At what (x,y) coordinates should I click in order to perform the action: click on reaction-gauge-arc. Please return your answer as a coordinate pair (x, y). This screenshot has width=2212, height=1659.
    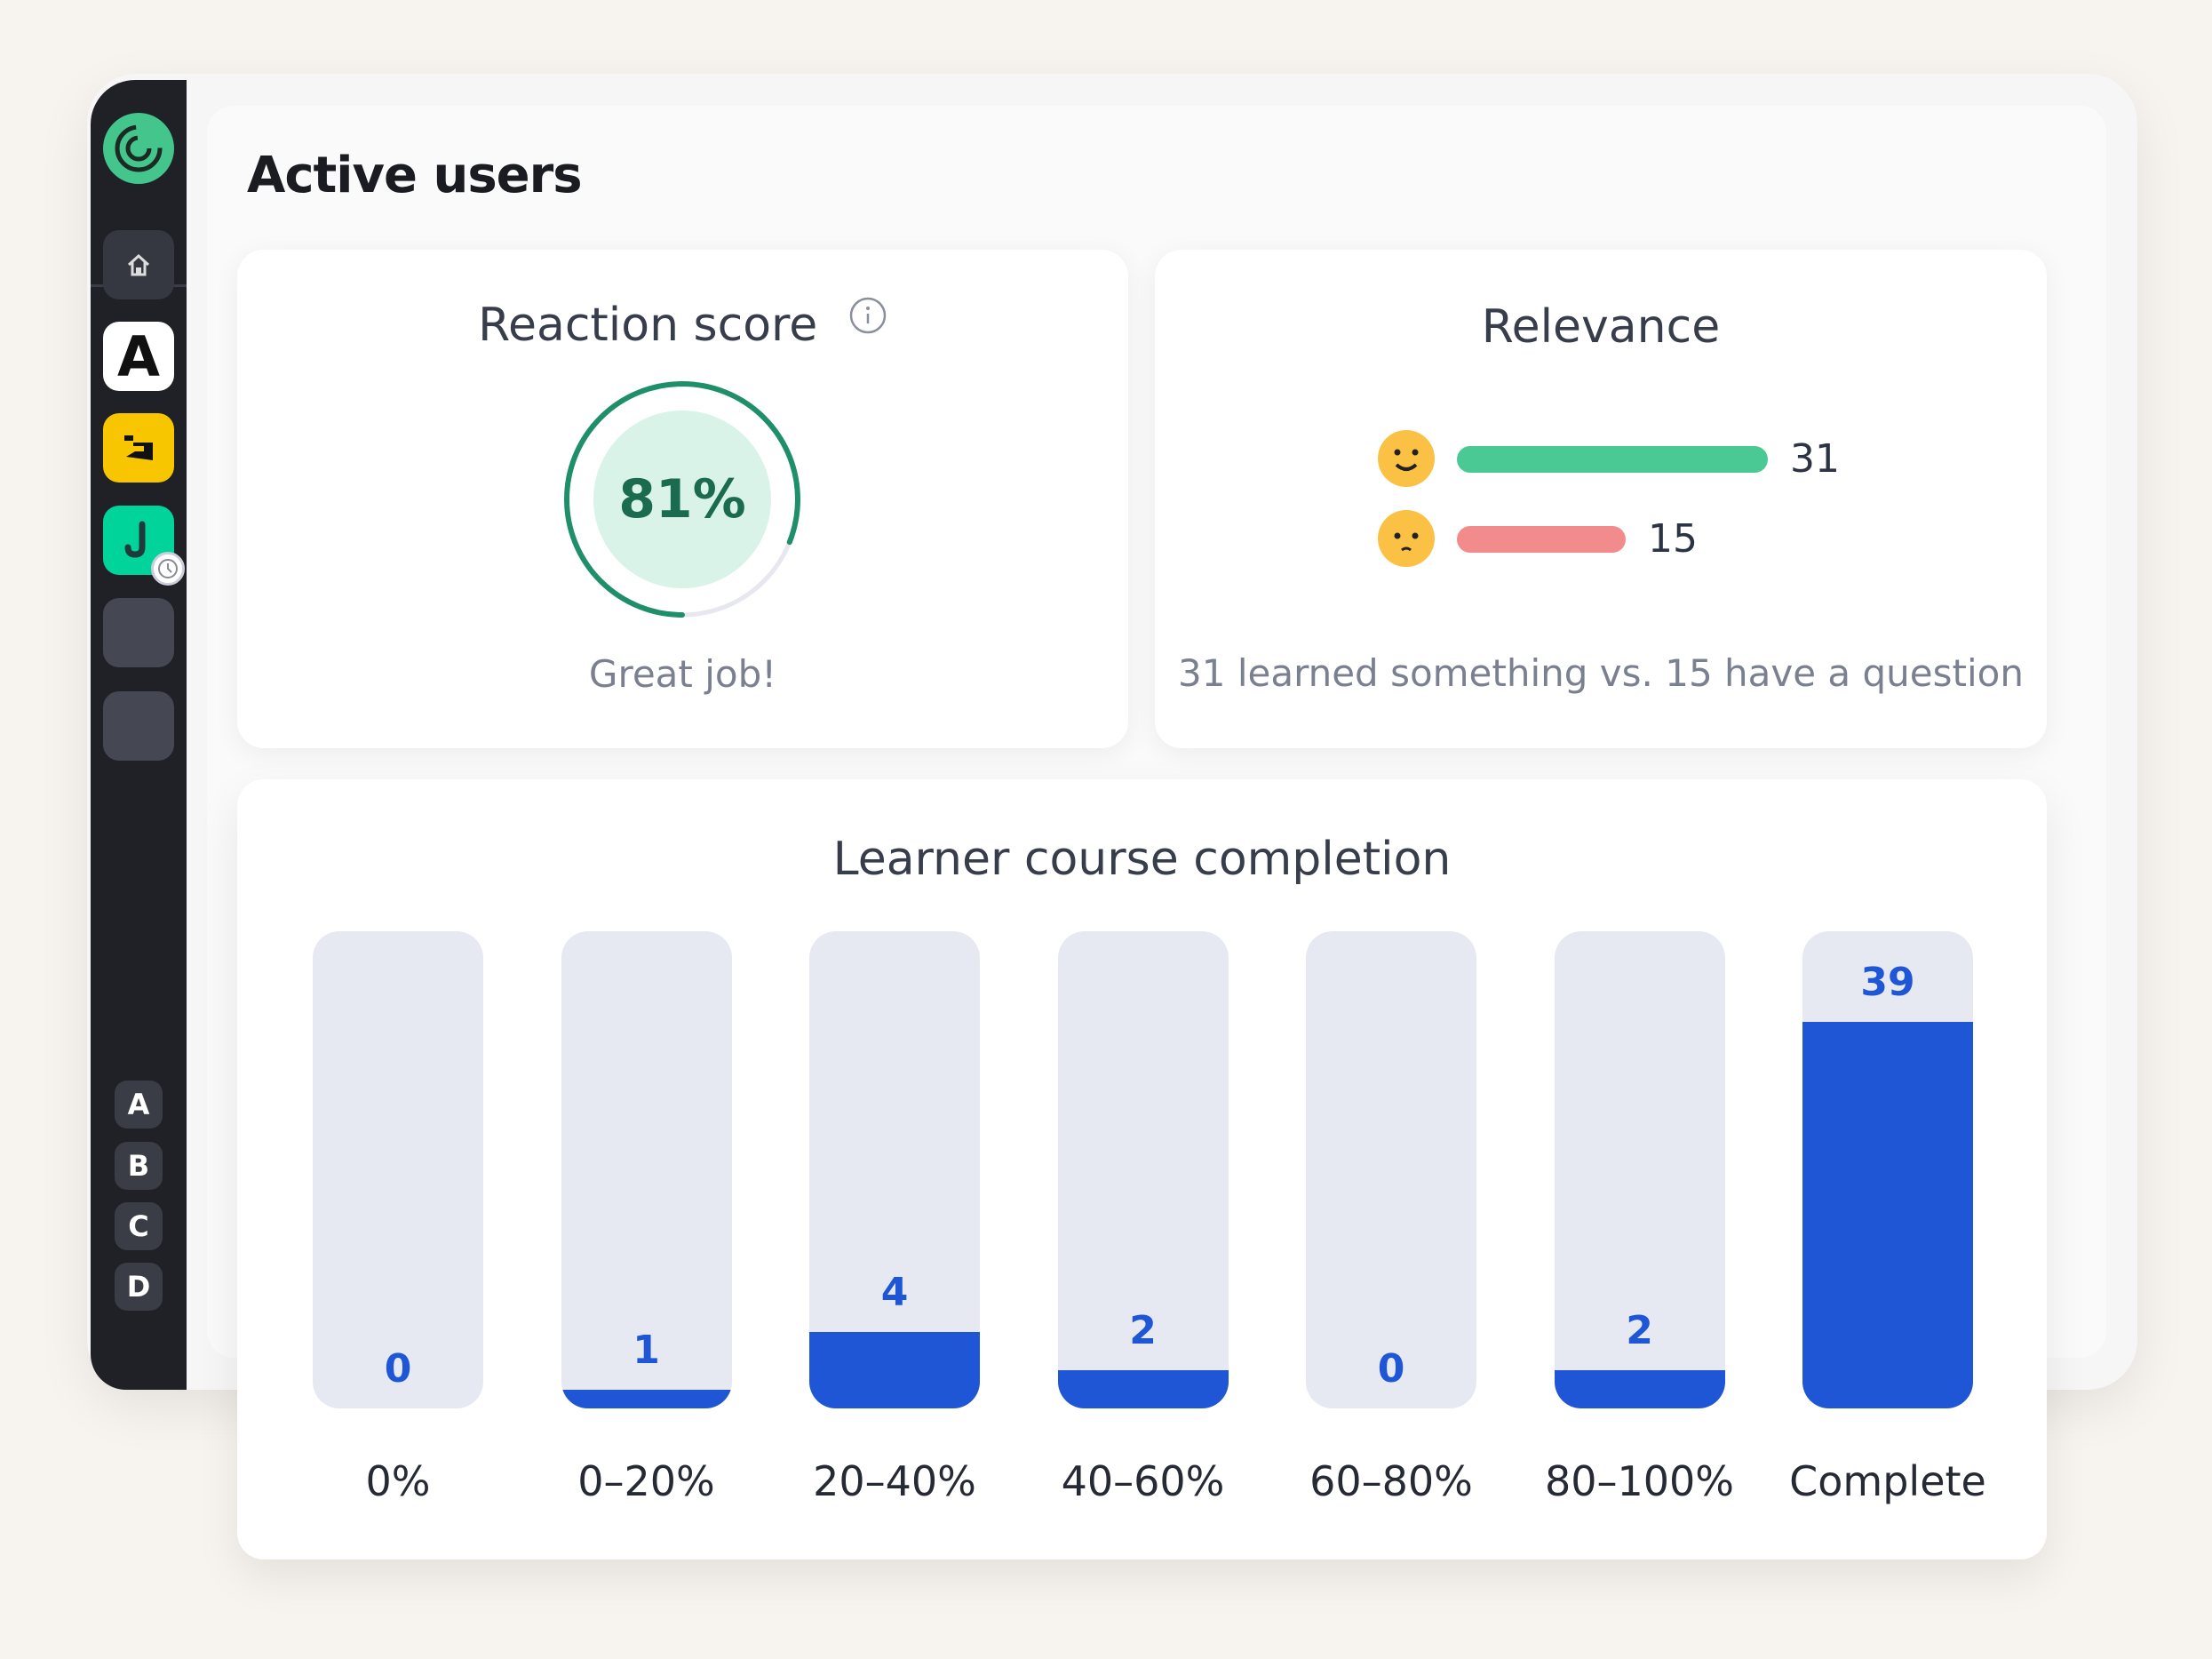
    Looking at the image, I should click on (682, 499).